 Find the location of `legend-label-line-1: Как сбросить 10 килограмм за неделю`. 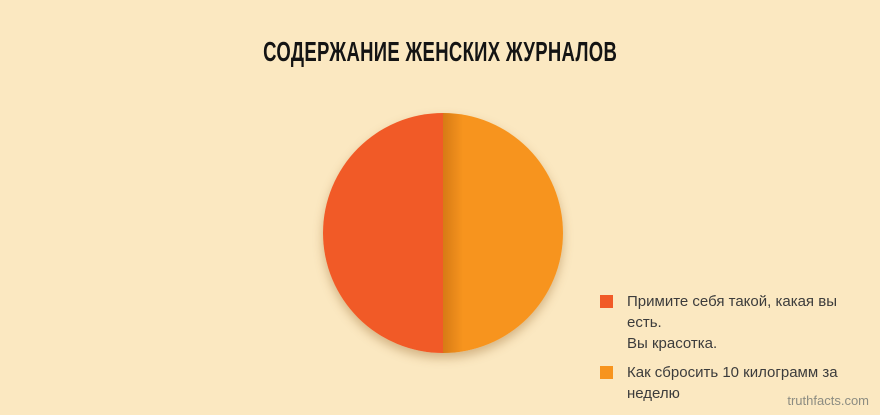

legend-label-line-1: Как сбросить 10 килограмм за неделю is located at coordinates (732, 383).